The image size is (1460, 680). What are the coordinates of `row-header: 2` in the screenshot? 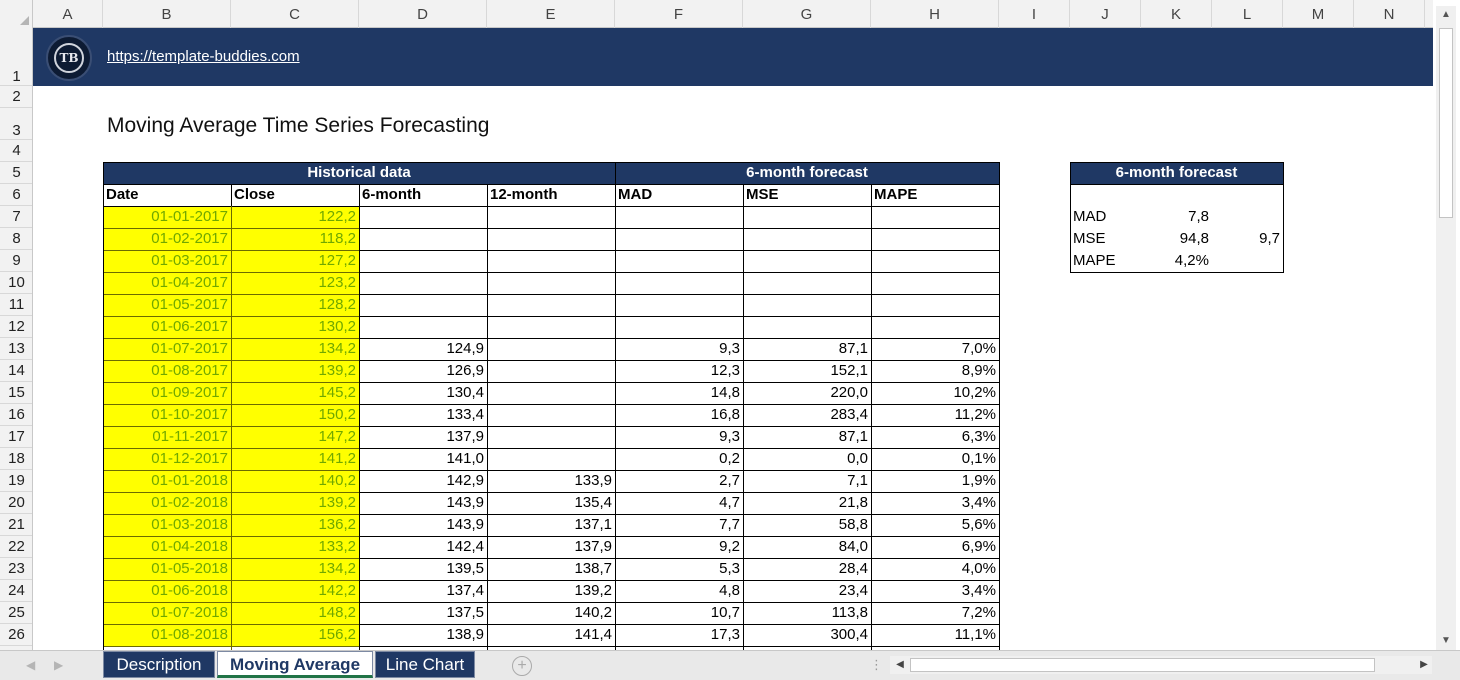 It's located at (16, 97).